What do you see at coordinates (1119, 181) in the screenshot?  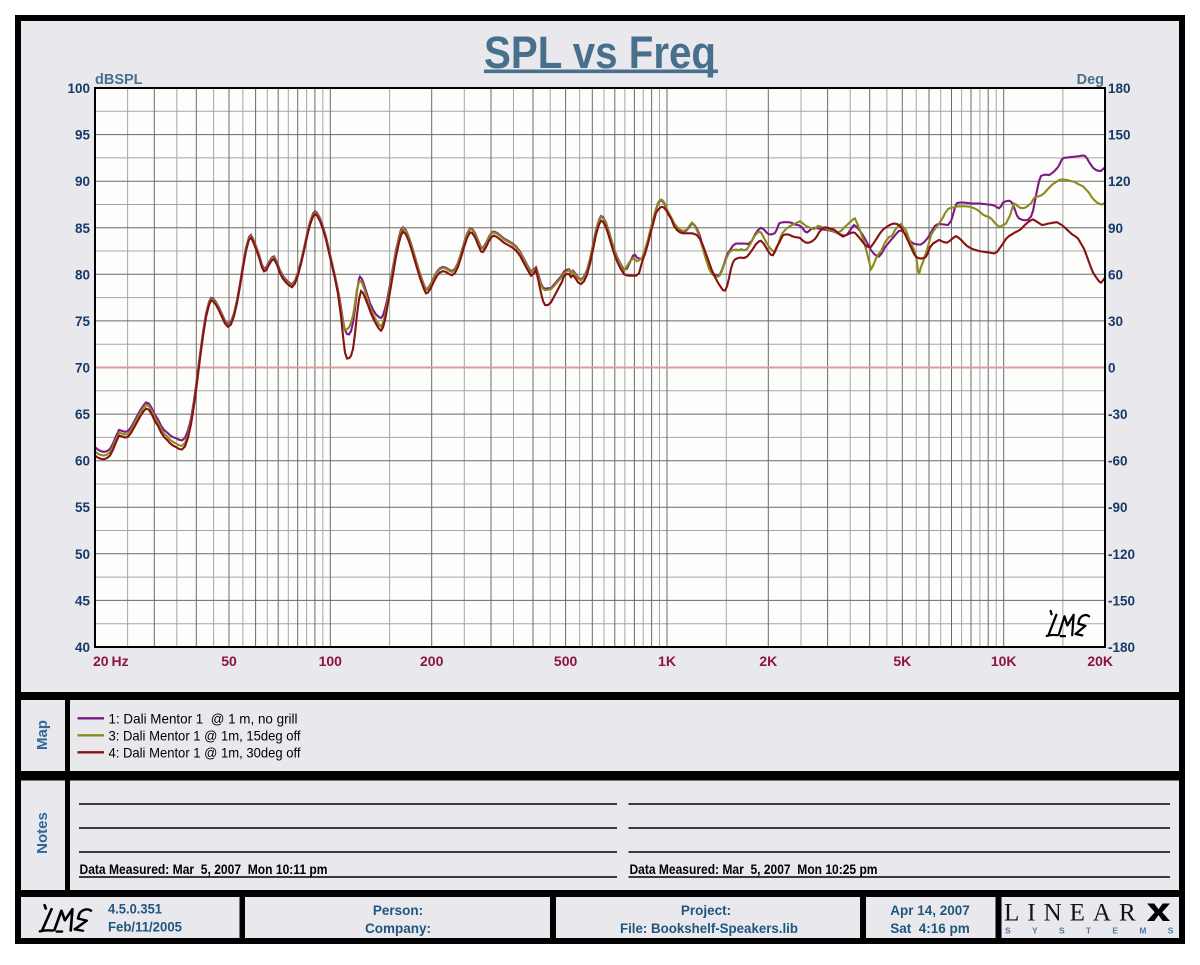 I see `svg-text: 120` at bounding box center [1119, 181].